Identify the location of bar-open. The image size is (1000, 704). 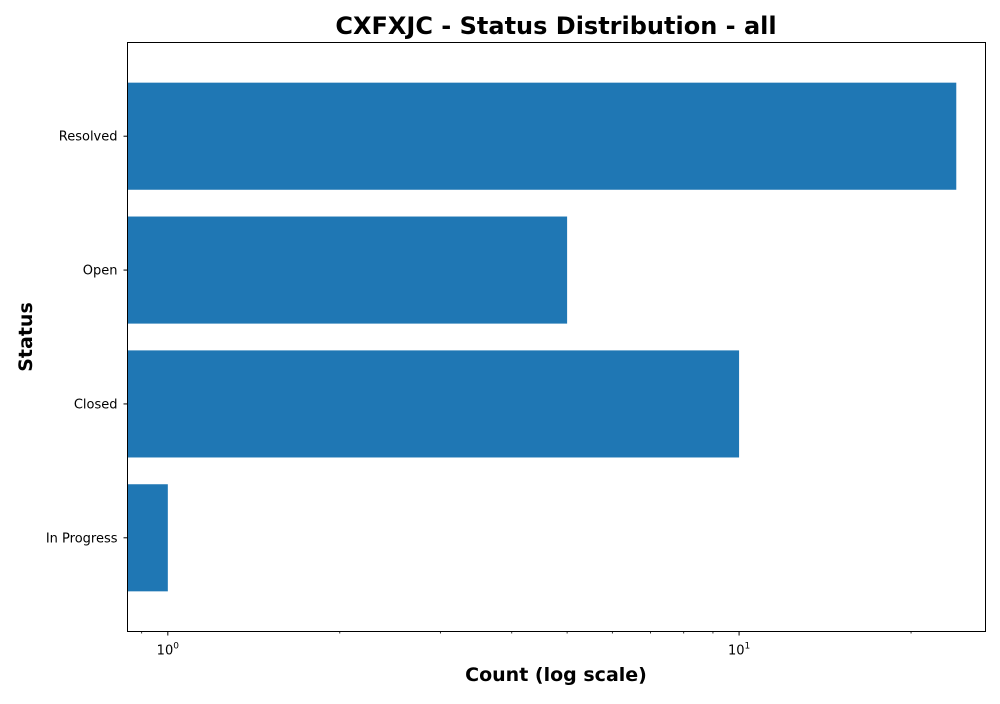
(347, 270).